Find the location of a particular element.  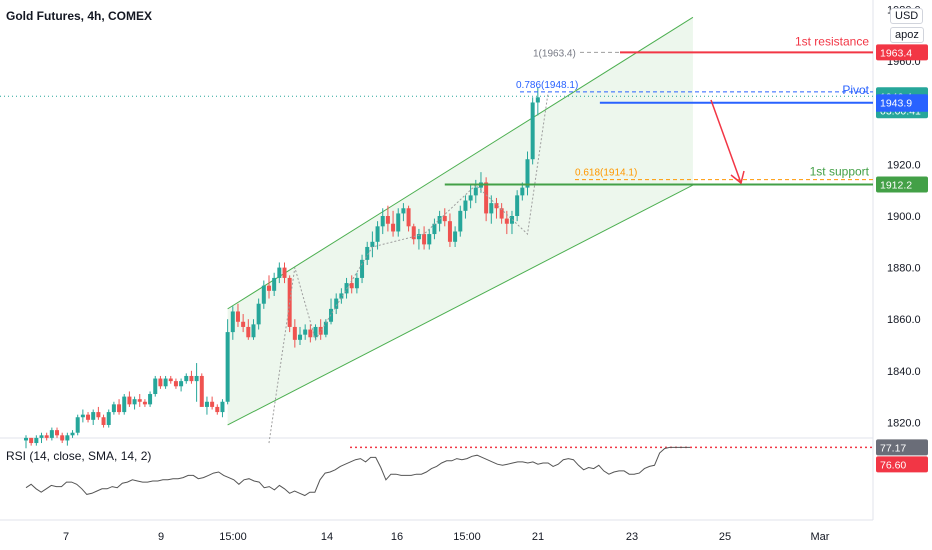

rsi-title: RSI (14, close, SMA, 14, 2) is located at coordinates (79, 456).